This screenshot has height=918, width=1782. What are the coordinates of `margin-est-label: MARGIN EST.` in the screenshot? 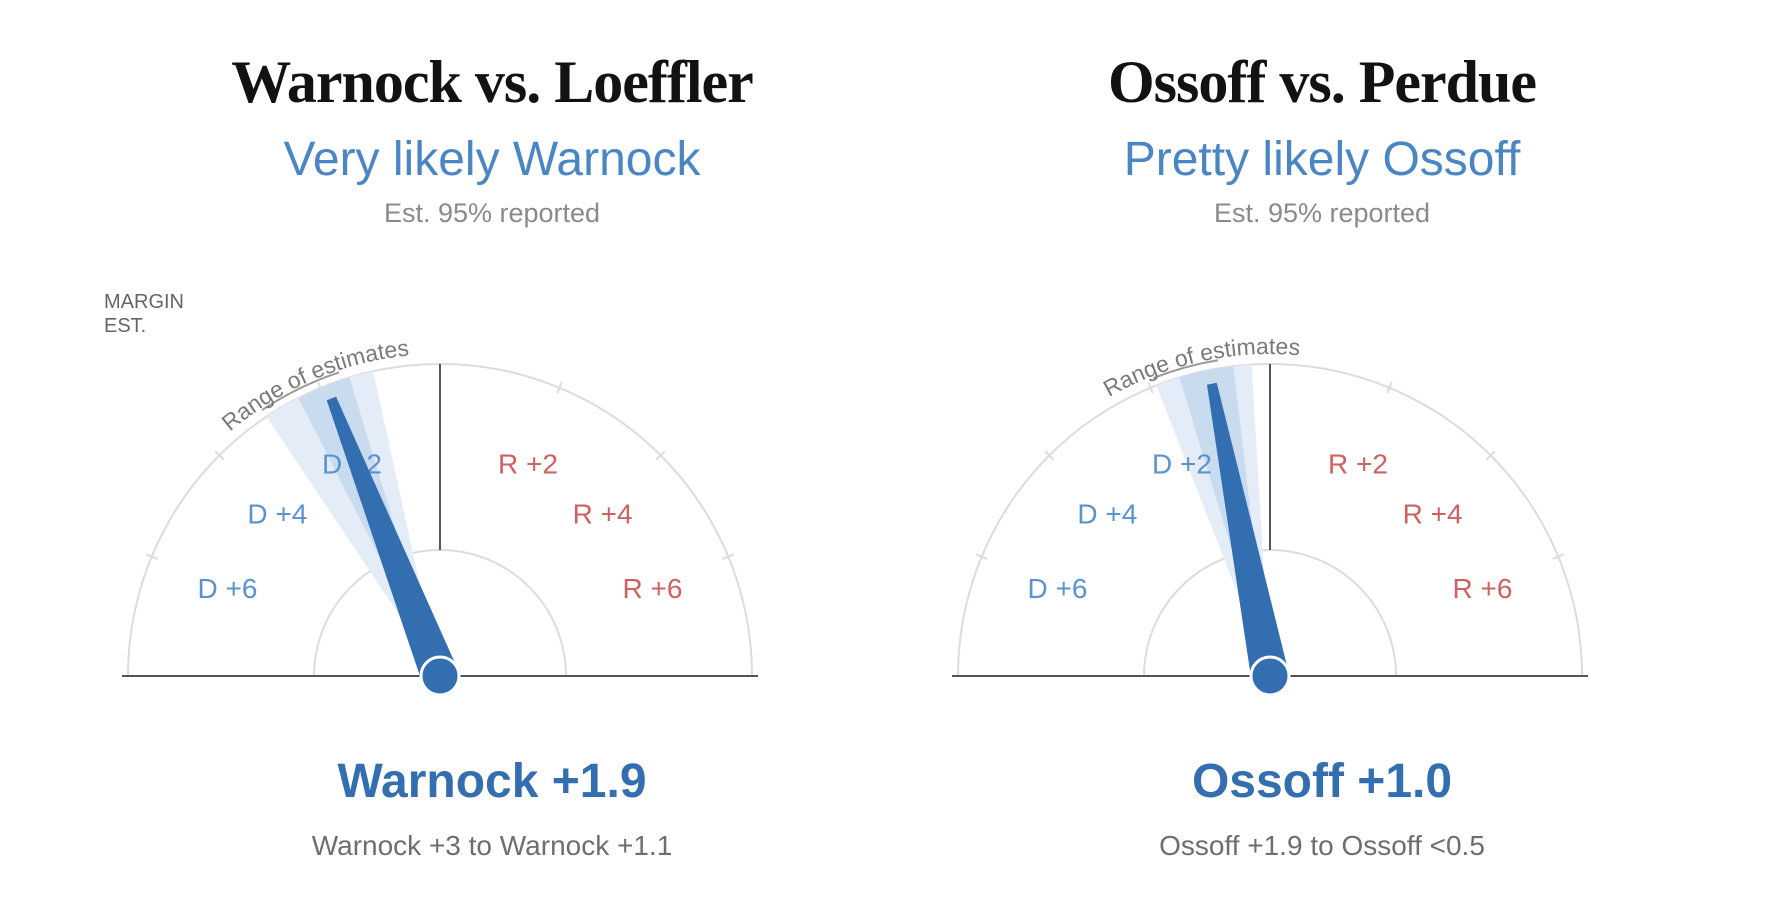 It's located at (144, 314).